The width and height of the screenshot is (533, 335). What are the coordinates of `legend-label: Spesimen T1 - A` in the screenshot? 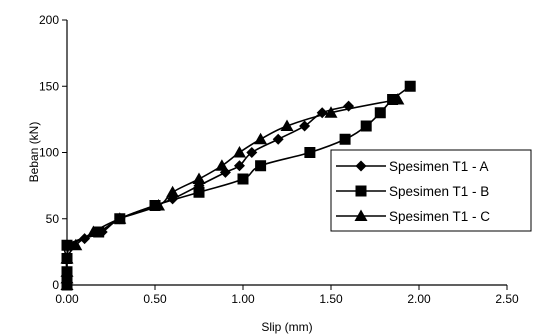 It's located at (439, 166).